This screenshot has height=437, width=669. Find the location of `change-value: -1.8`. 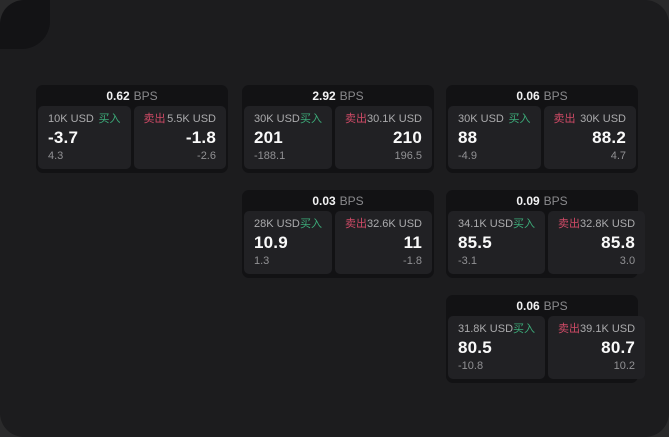

change-value: -1.8 is located at coordinates (412, 261).